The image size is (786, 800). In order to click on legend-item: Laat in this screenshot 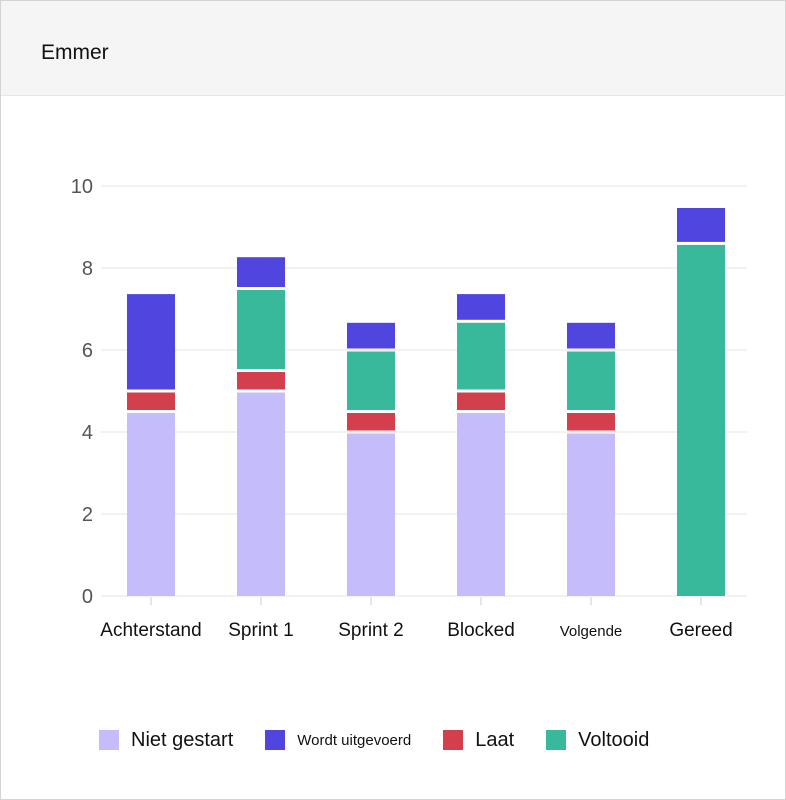, I will do `click(478, 740)`.